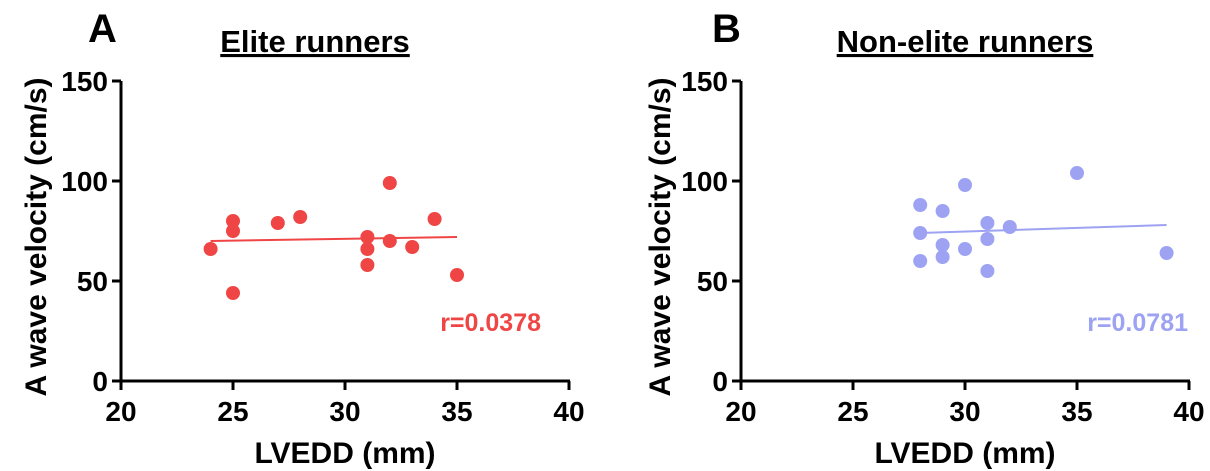 This screenshot has width=1210, height=471. What do you see at coordinates (1137, 323) in the screenshot?
I see `r-value-b: r=0.0781` at bounding box center [1137, 323].